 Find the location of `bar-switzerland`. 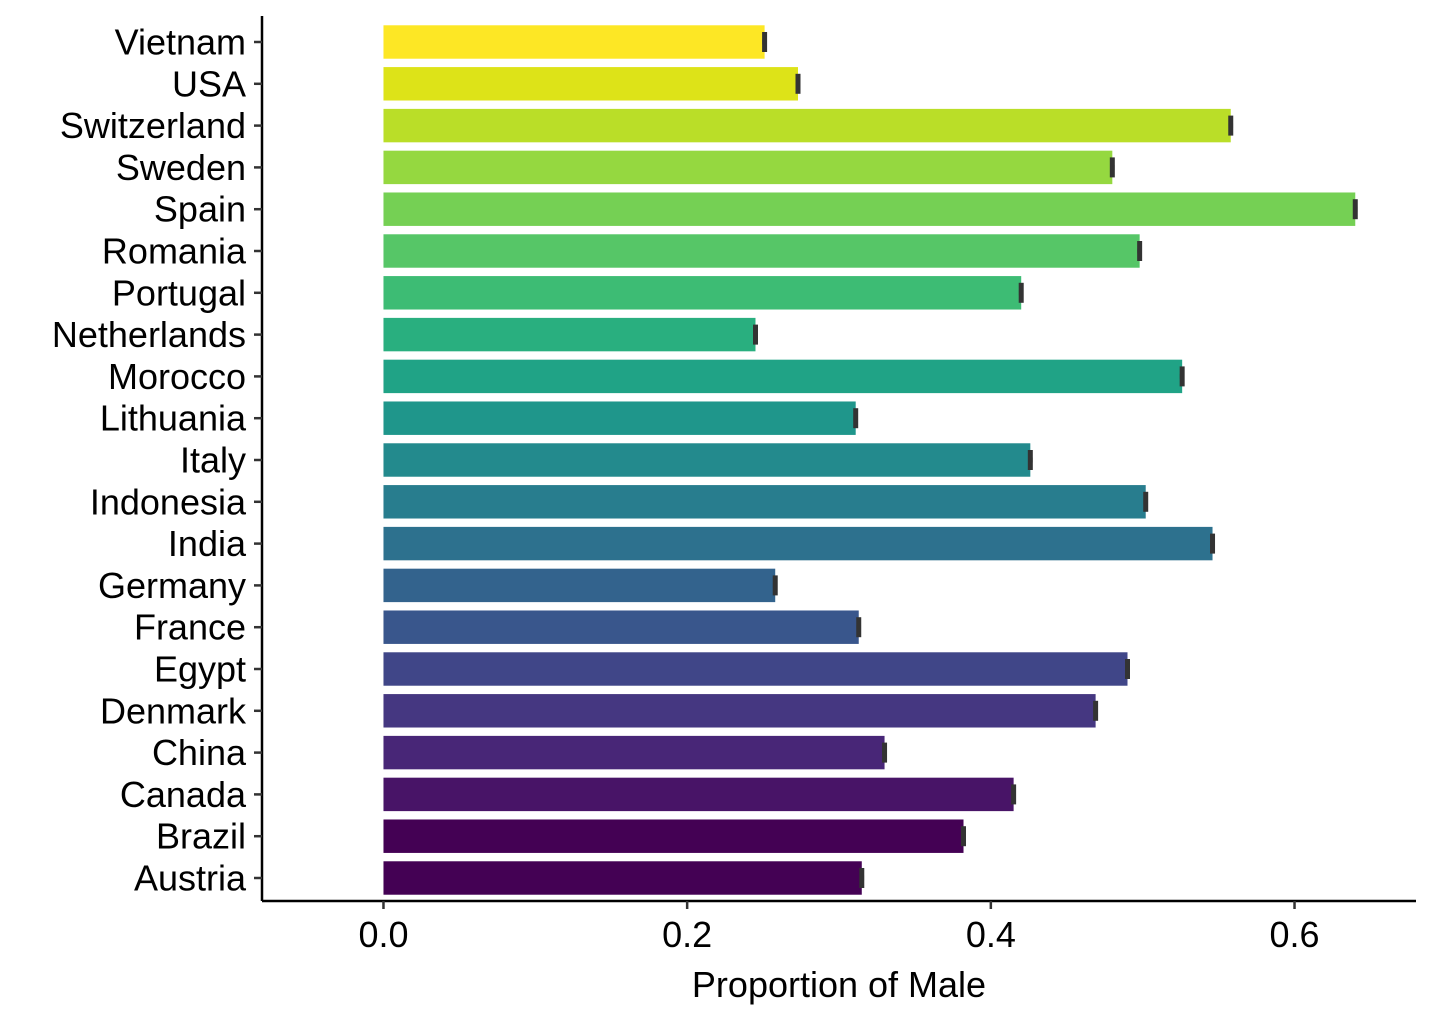

bar-switzerland is located at coordinates (807, 125).